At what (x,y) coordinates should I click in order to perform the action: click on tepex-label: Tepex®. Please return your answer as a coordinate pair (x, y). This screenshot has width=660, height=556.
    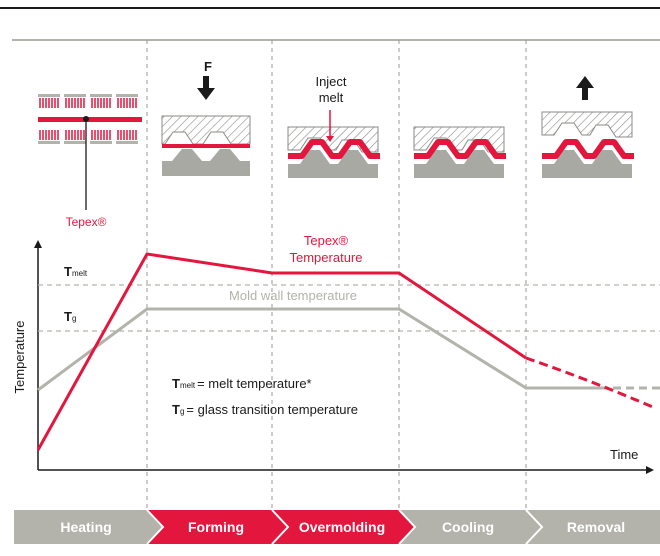
    Looking at the image, I should click on (86, 222).